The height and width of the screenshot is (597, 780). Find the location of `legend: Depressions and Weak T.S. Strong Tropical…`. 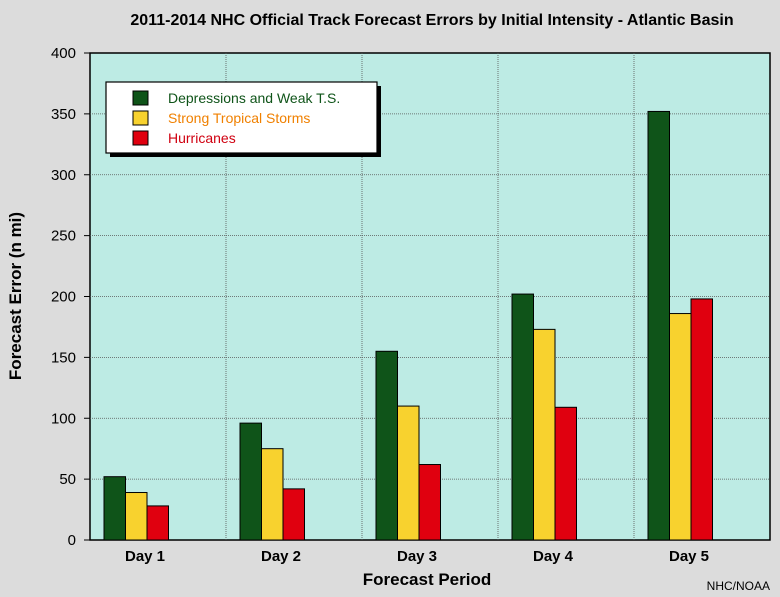

legend: Depressions and Weak T.S. Strong Tropical… is located at coordinates (243, 119).